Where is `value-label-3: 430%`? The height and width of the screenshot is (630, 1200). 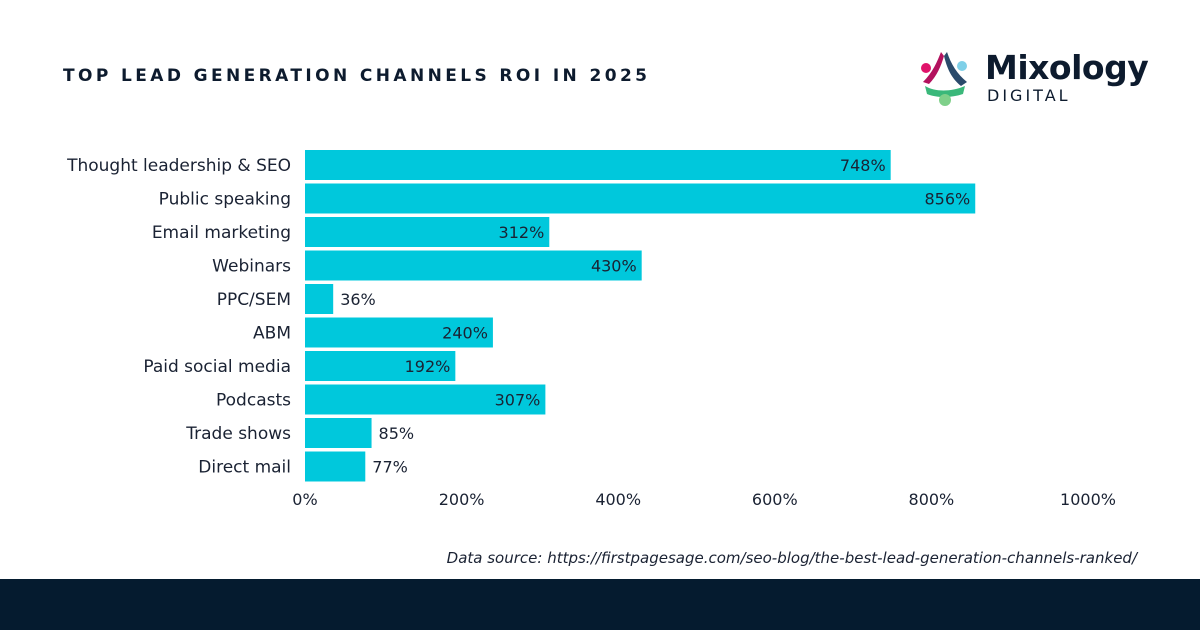 value-label-3: 430% is located at coordinates (614, 266).